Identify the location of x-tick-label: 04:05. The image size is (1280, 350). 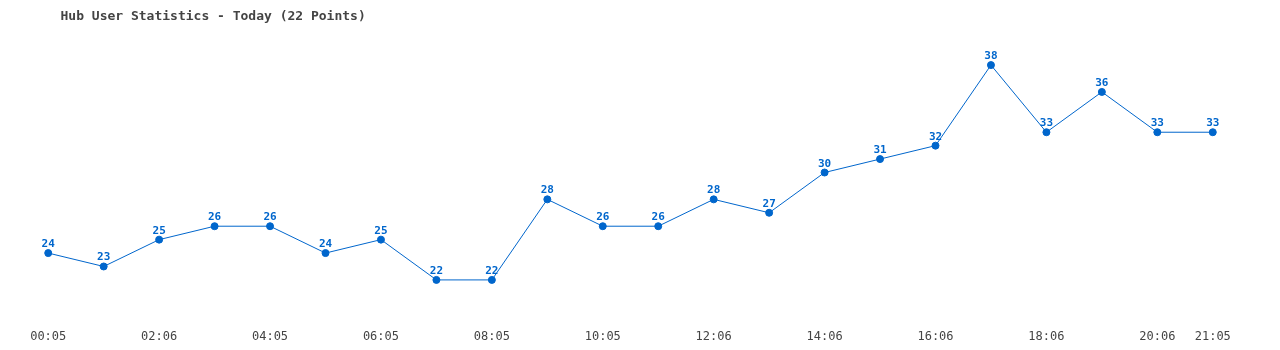
(270, 335).